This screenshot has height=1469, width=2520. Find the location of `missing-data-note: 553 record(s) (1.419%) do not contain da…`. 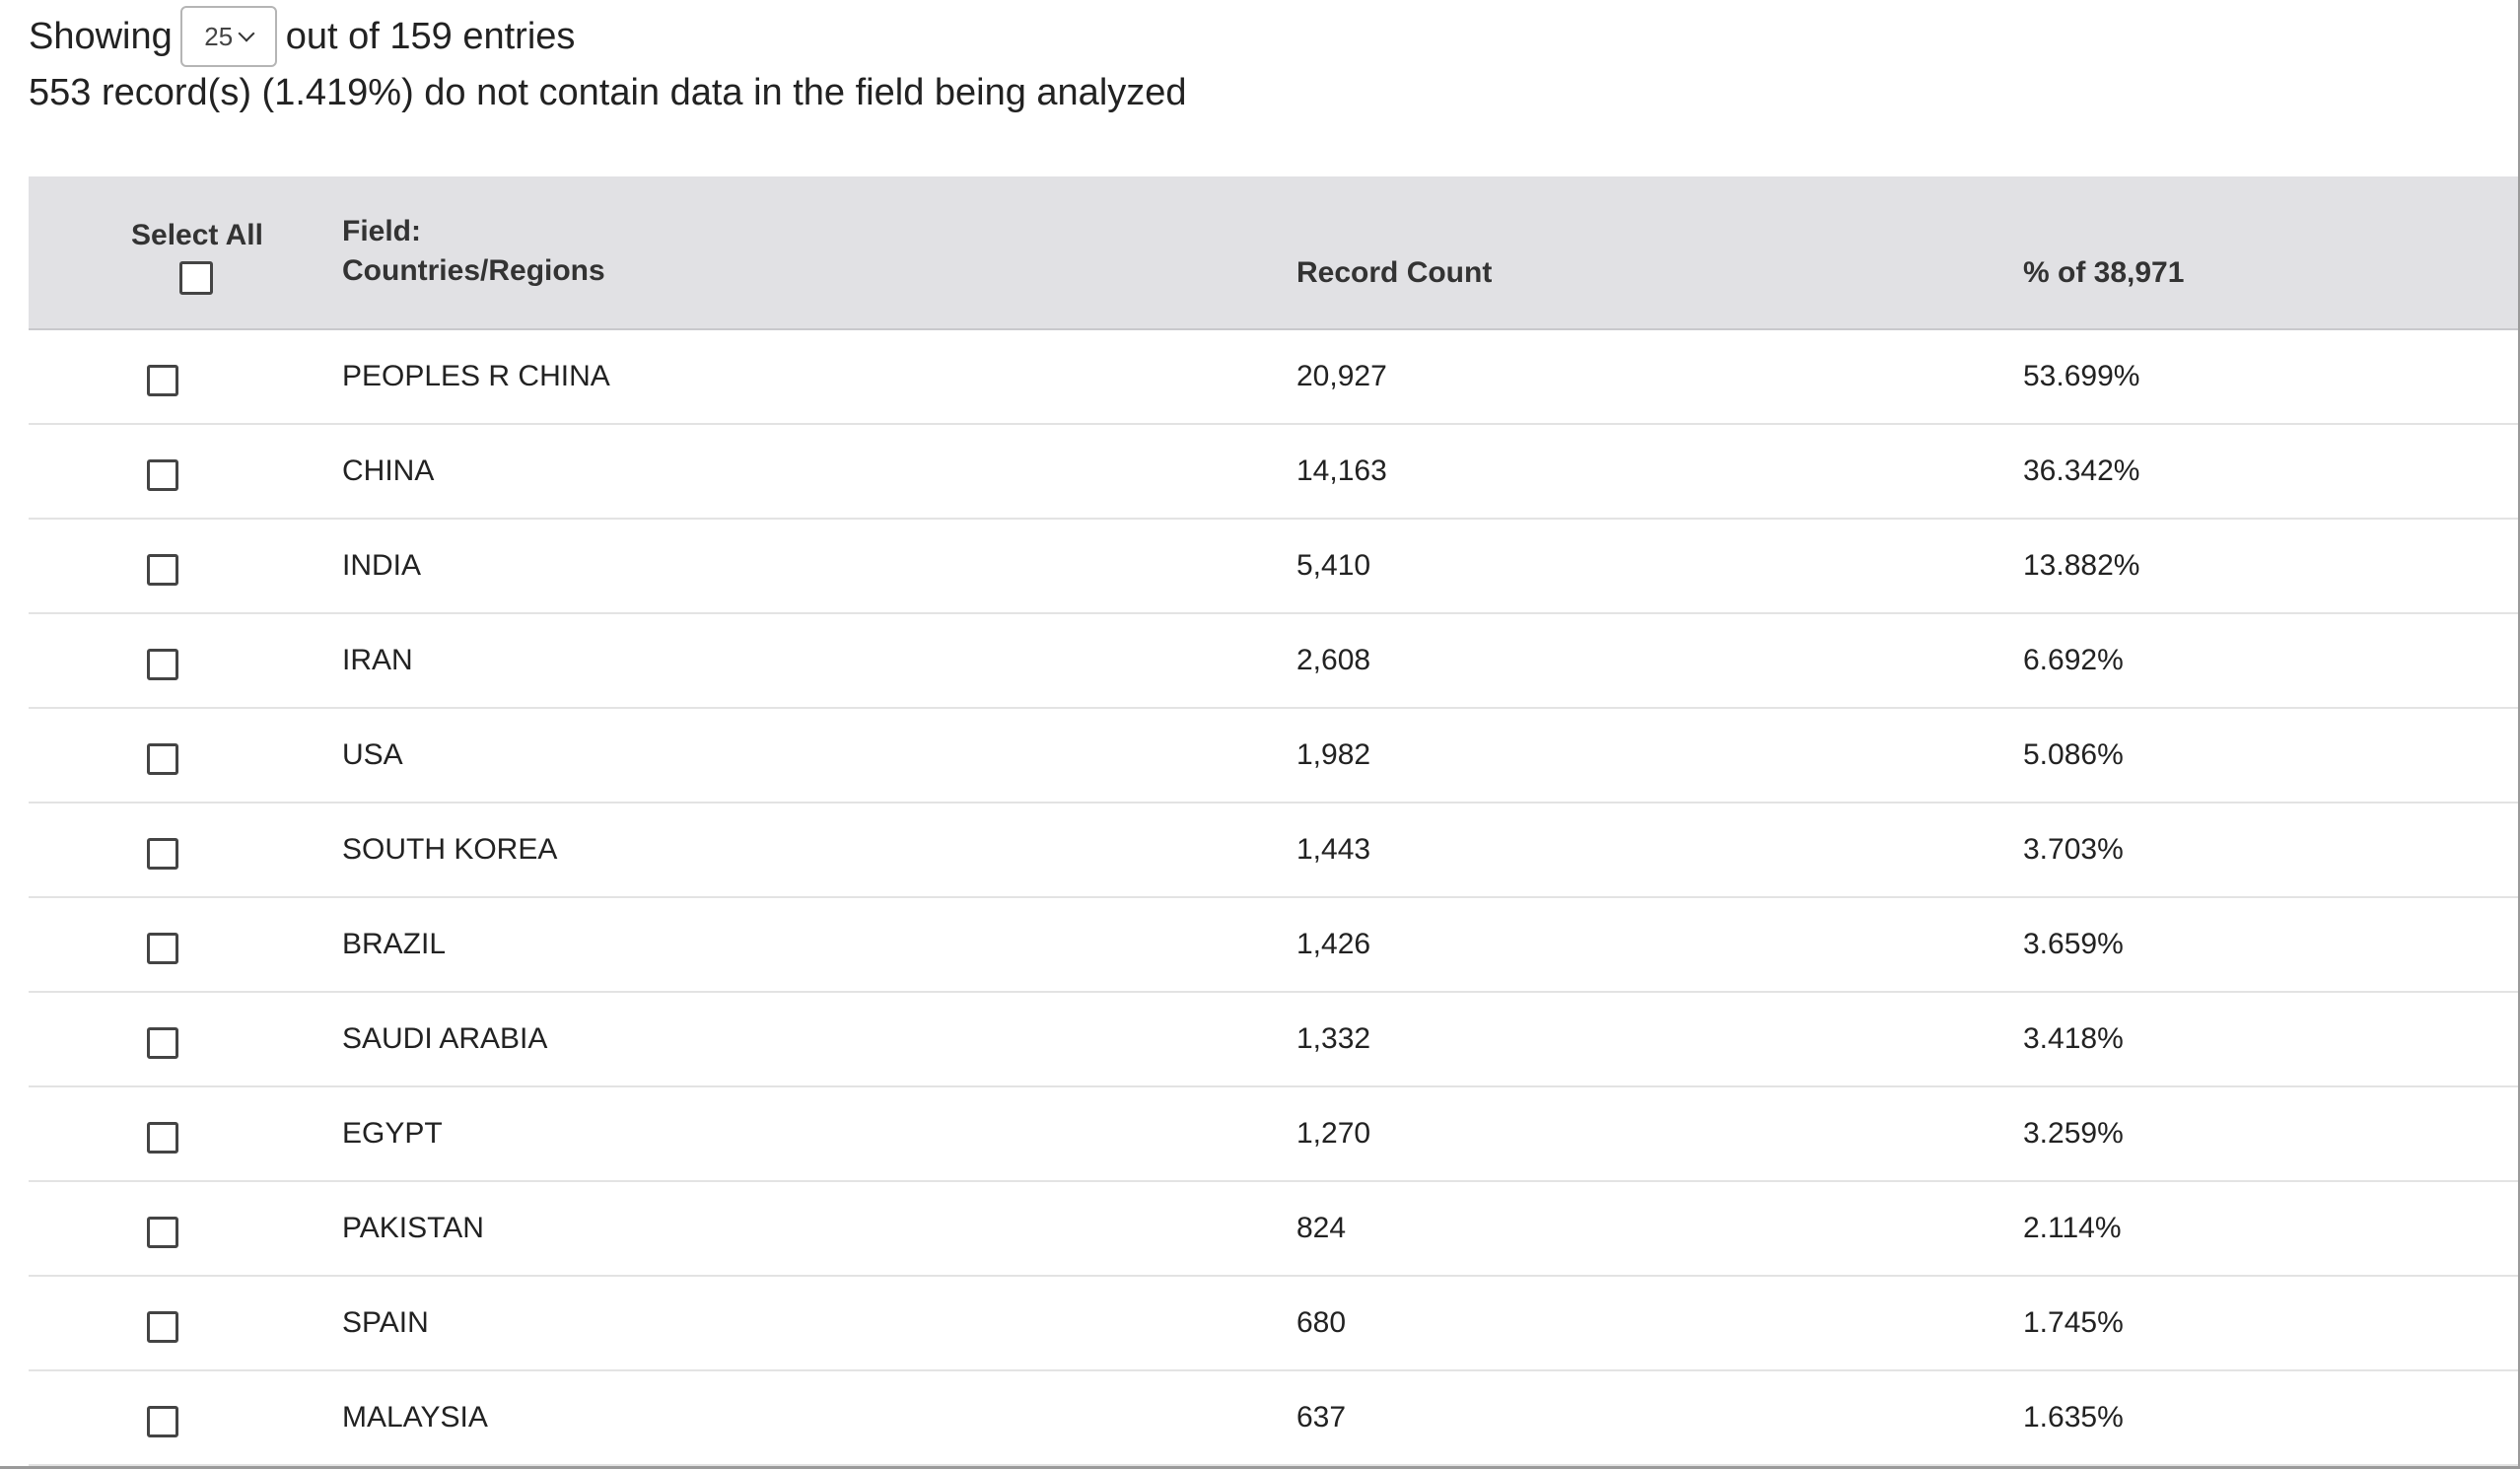

missing-data-note: 553 record(s) (1.419%) do not contain da… is located at coordinates (608, 92).